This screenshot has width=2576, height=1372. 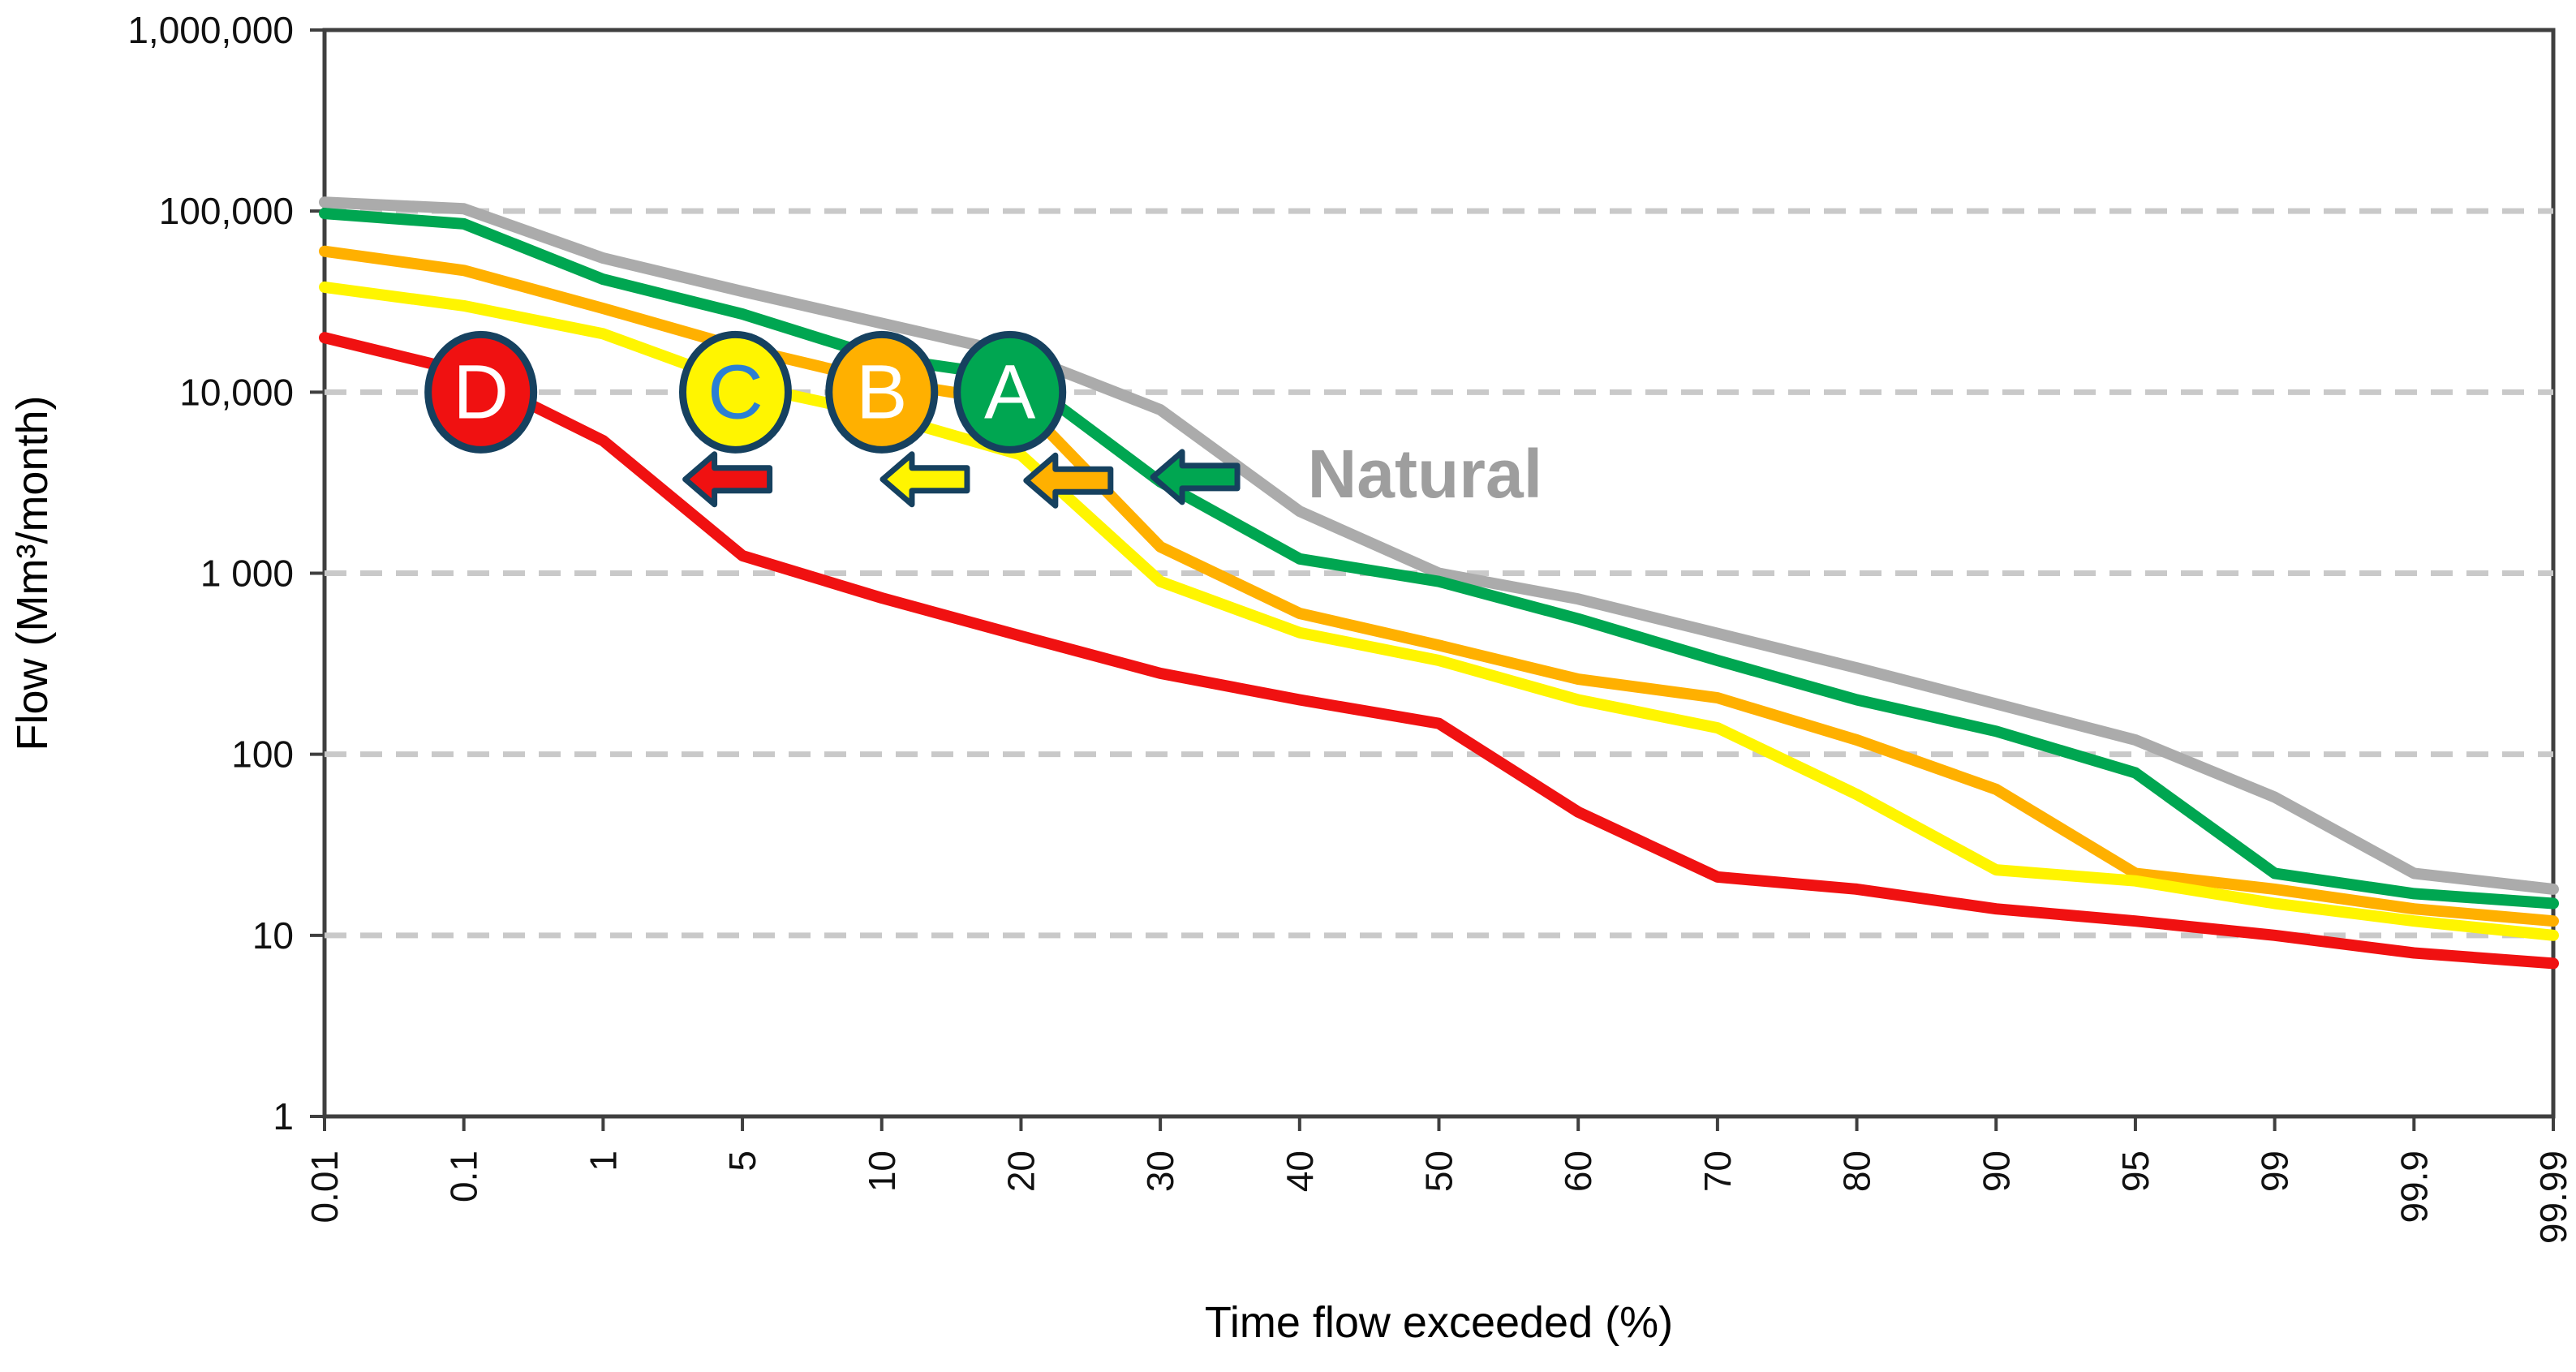 I want to click on shift-arrows, so click(x=961, y=479).